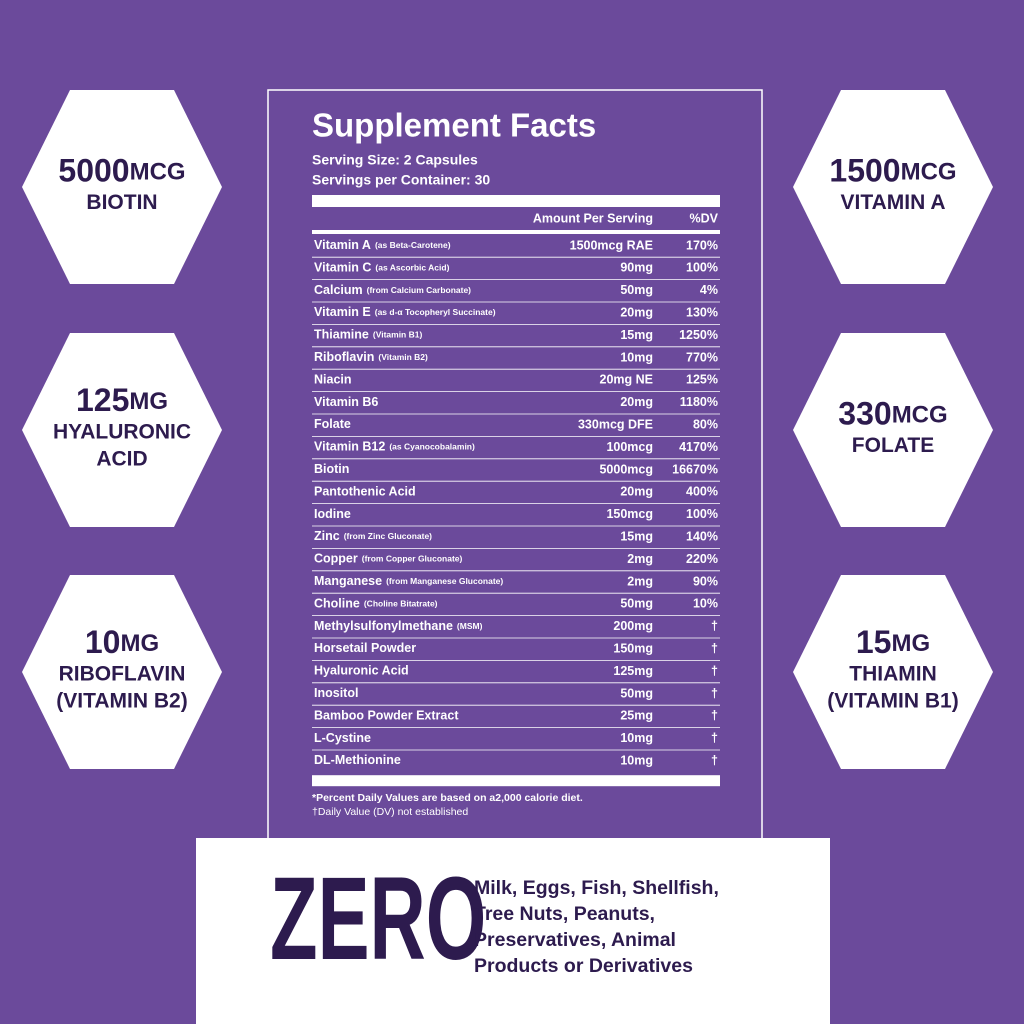 The image size is (1024, 1024). I want to click on nutrient: Niacin, so click(333, 380).